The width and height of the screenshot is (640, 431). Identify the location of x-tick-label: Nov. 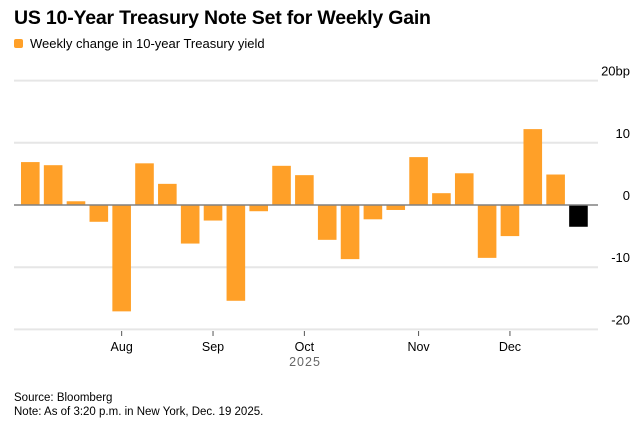
(418, 347).